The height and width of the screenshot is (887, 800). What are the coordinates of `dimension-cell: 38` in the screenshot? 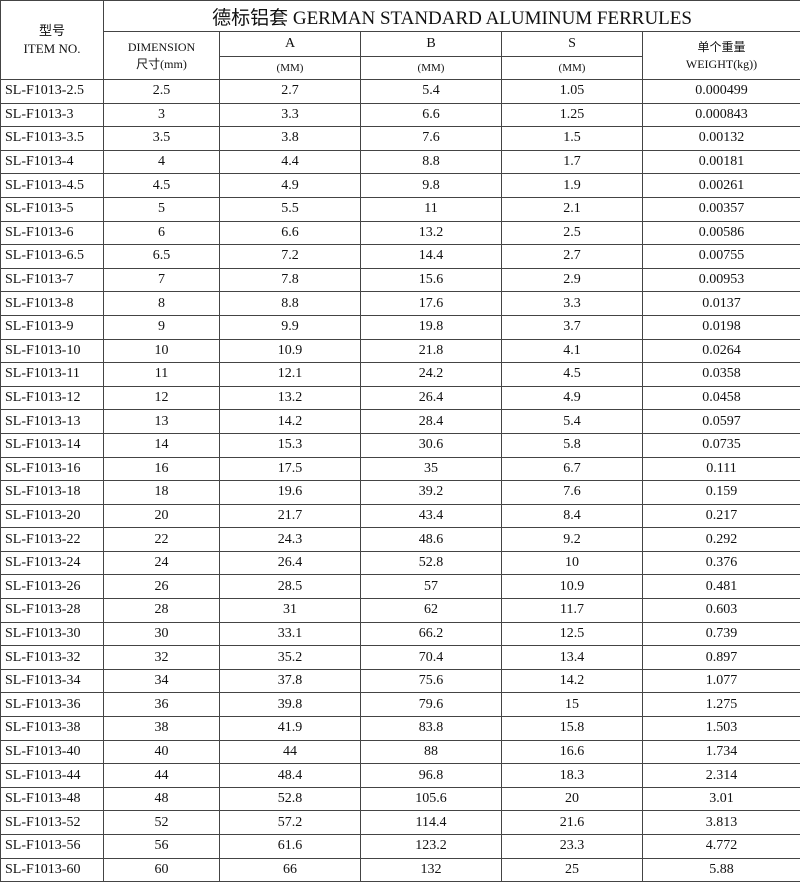 It's located at (161, 728).